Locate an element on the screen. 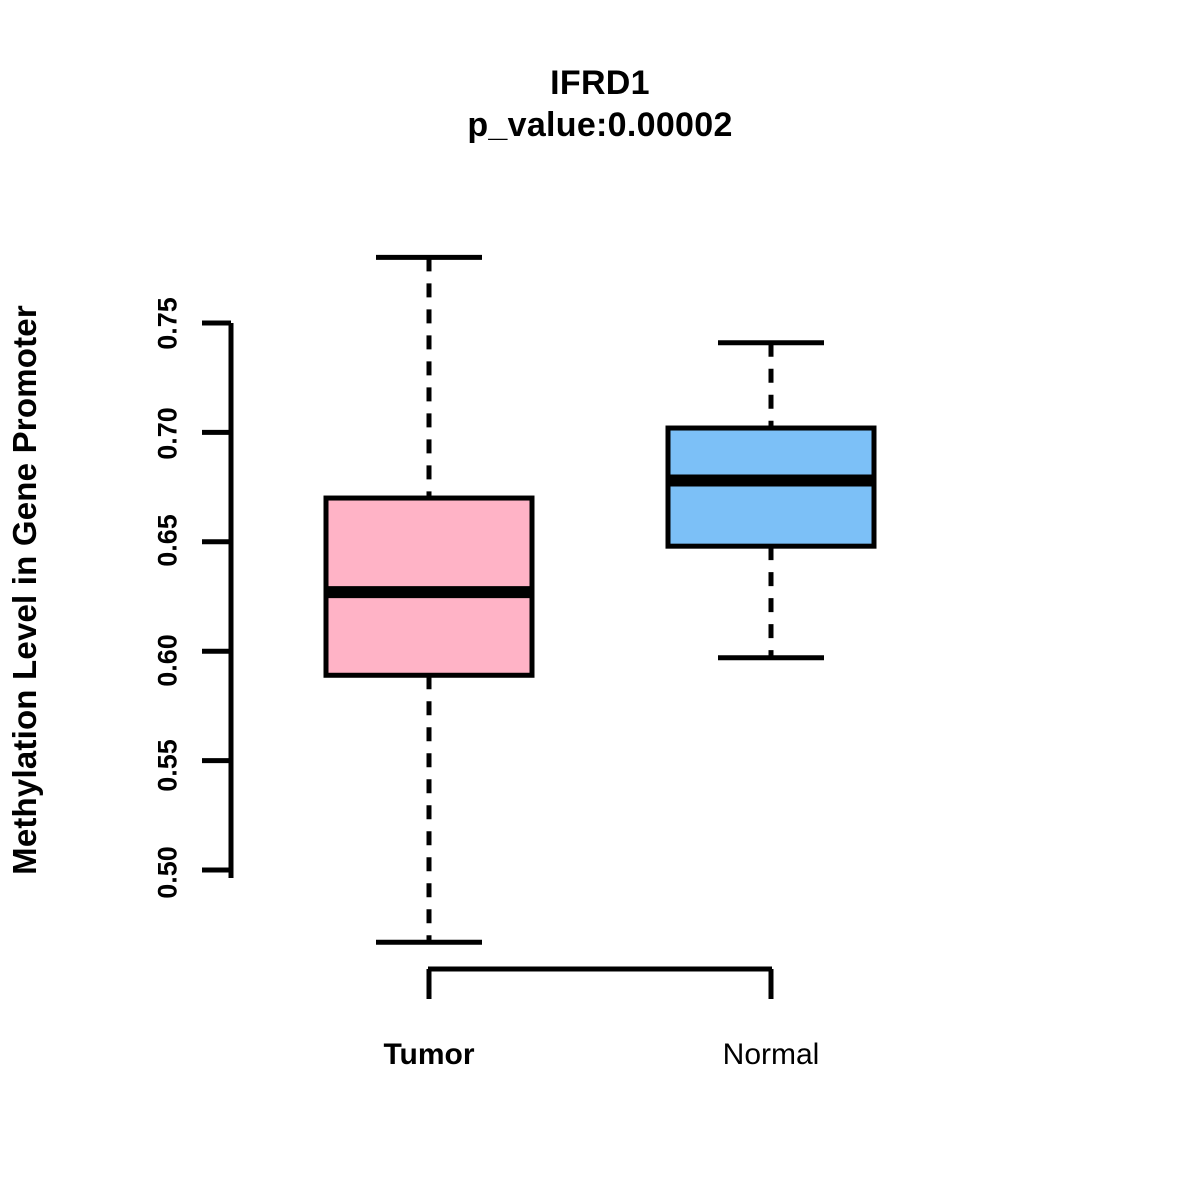 Image resolution: width=1200 pixels, height=1200 pixels. boxplot-tumor is located at coordinates (429, 599).